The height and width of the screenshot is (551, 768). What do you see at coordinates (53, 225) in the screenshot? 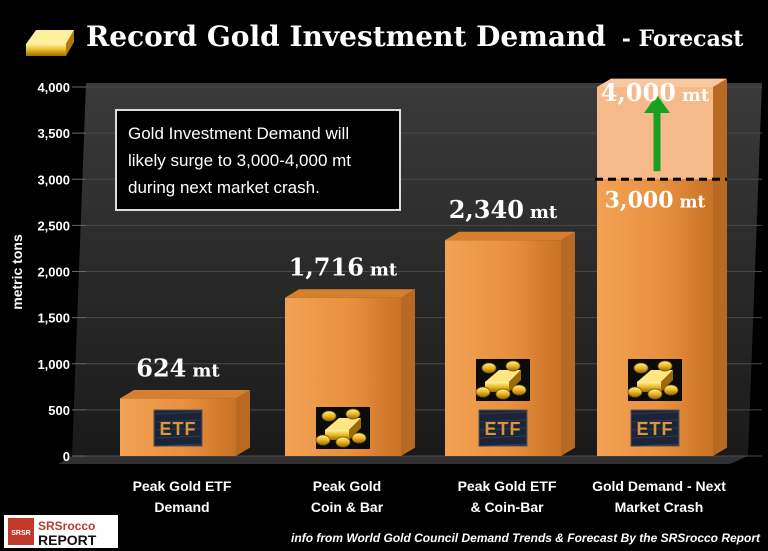
I see `y-tick-label: 2,500` at bounding box center [53, 225].